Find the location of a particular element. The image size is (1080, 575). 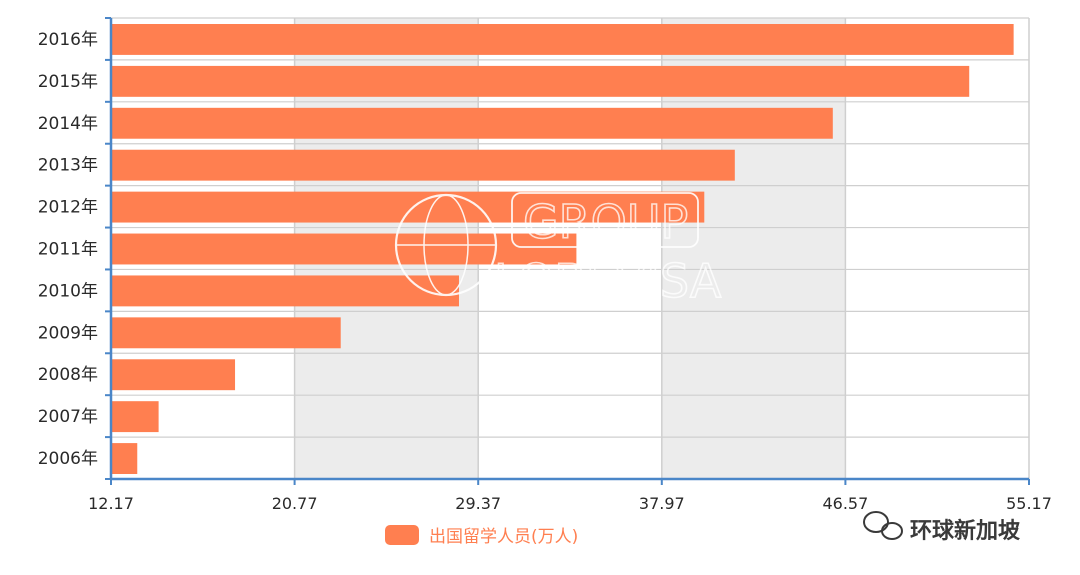

legend-label: 出国留学人员(万人) is located at coordinates (503, 537).